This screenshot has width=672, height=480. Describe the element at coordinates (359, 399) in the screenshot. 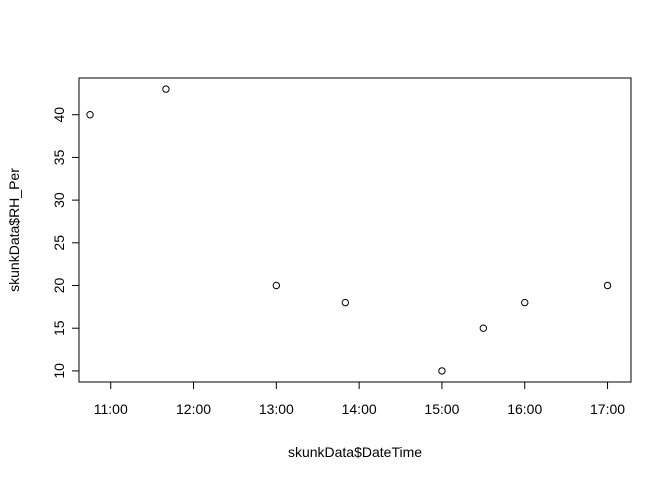

I see `x-axis: 11:00 12:00 13:00 14:00 15:00 16:00 17:00` at that location.